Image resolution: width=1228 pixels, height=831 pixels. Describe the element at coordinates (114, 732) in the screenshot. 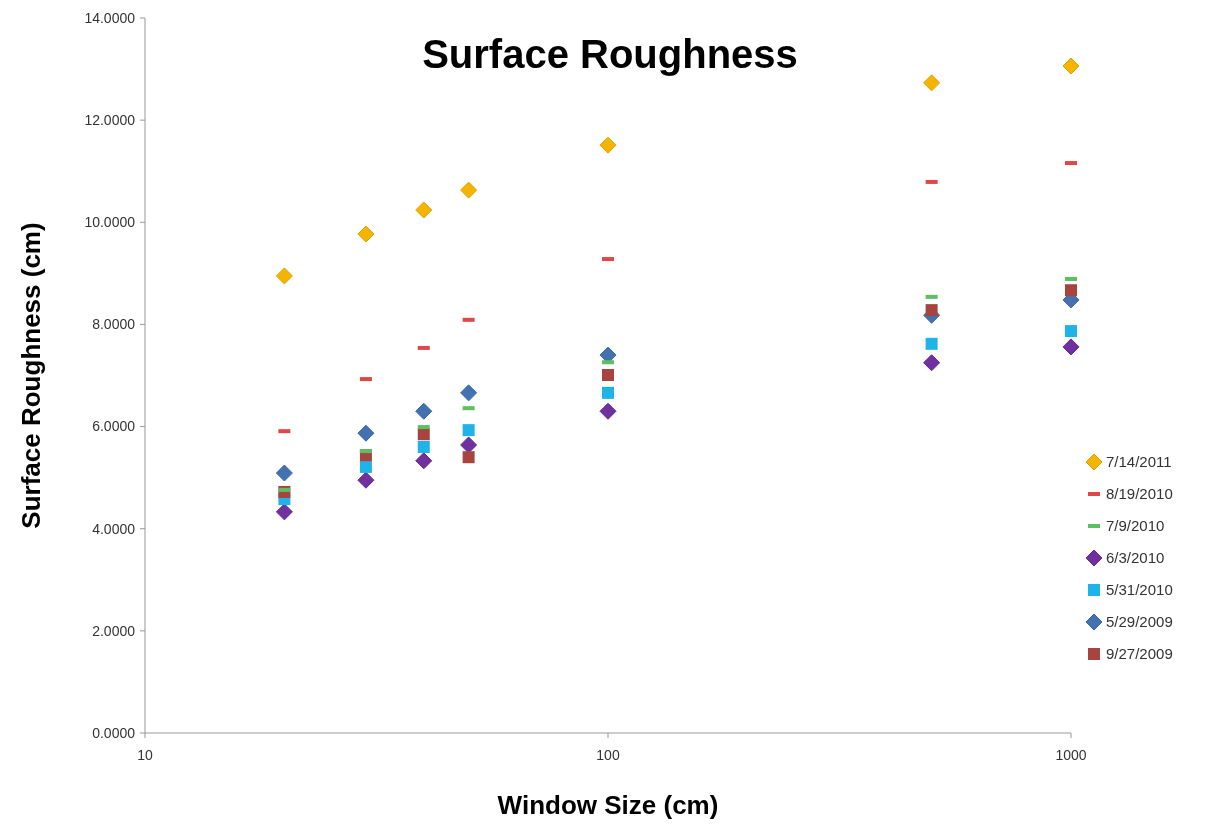

I see `y-tick-label: 0.0000` at that location.